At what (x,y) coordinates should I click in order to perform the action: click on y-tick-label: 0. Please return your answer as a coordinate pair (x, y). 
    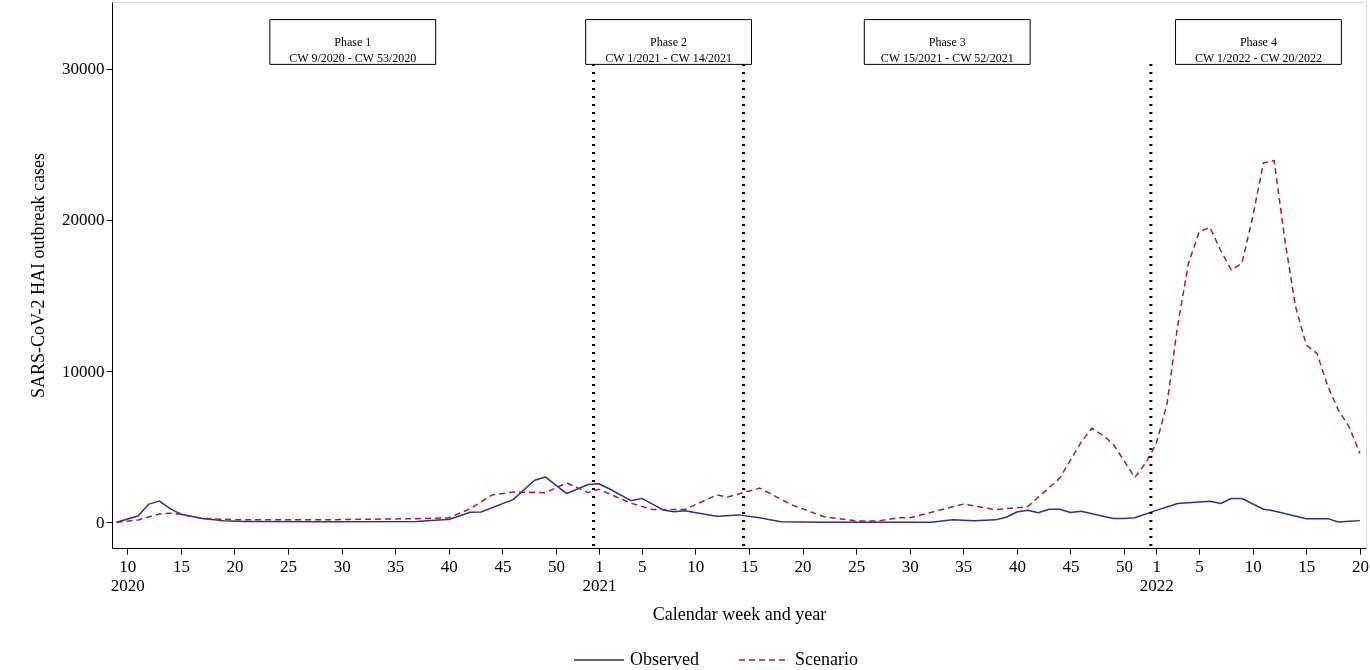
    Looking at the image, I should click on (100, 522).